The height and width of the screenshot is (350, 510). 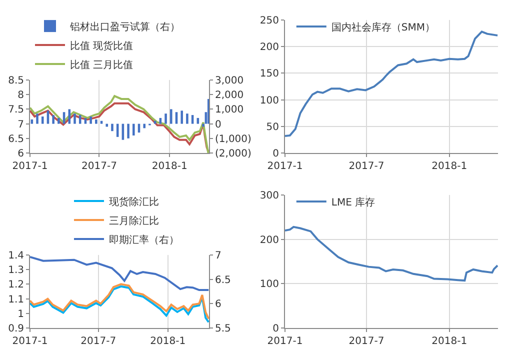 What do you see at coordinates (134, 202) in the screenshot?
I see `legend-label: 现货除汇比` at bounding box center [134, 202].